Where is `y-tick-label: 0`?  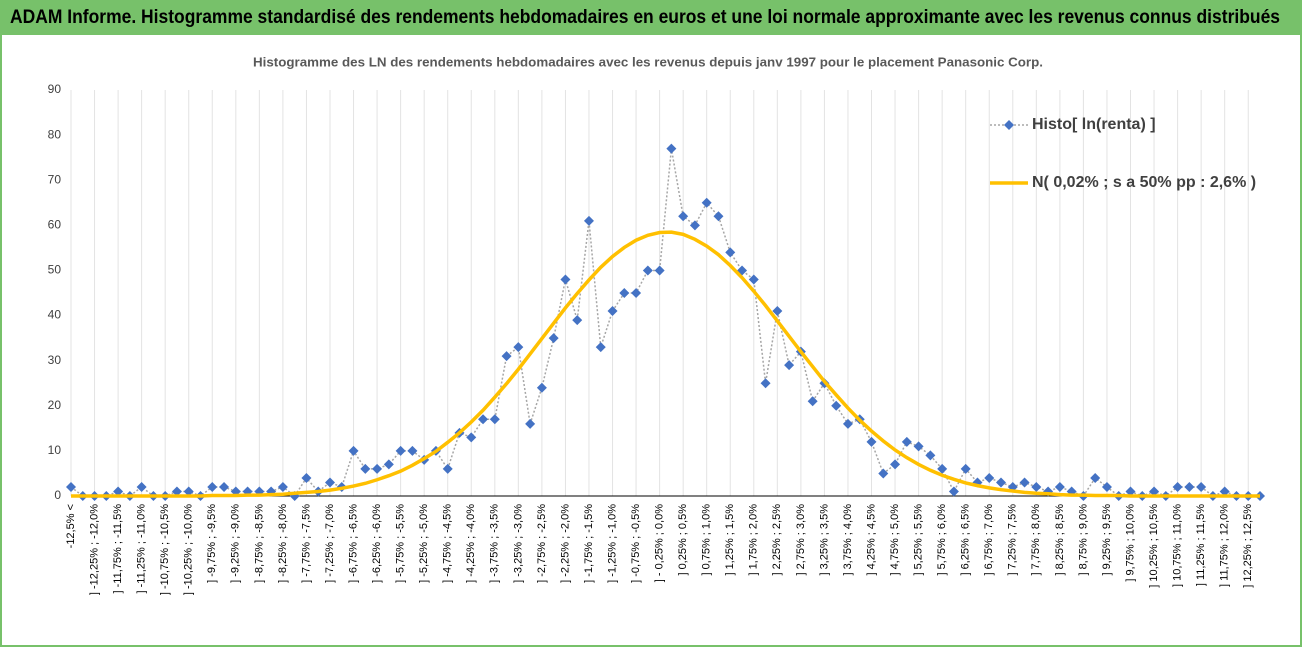 y-tick-label: 0 is located at coordinates (57, 495).